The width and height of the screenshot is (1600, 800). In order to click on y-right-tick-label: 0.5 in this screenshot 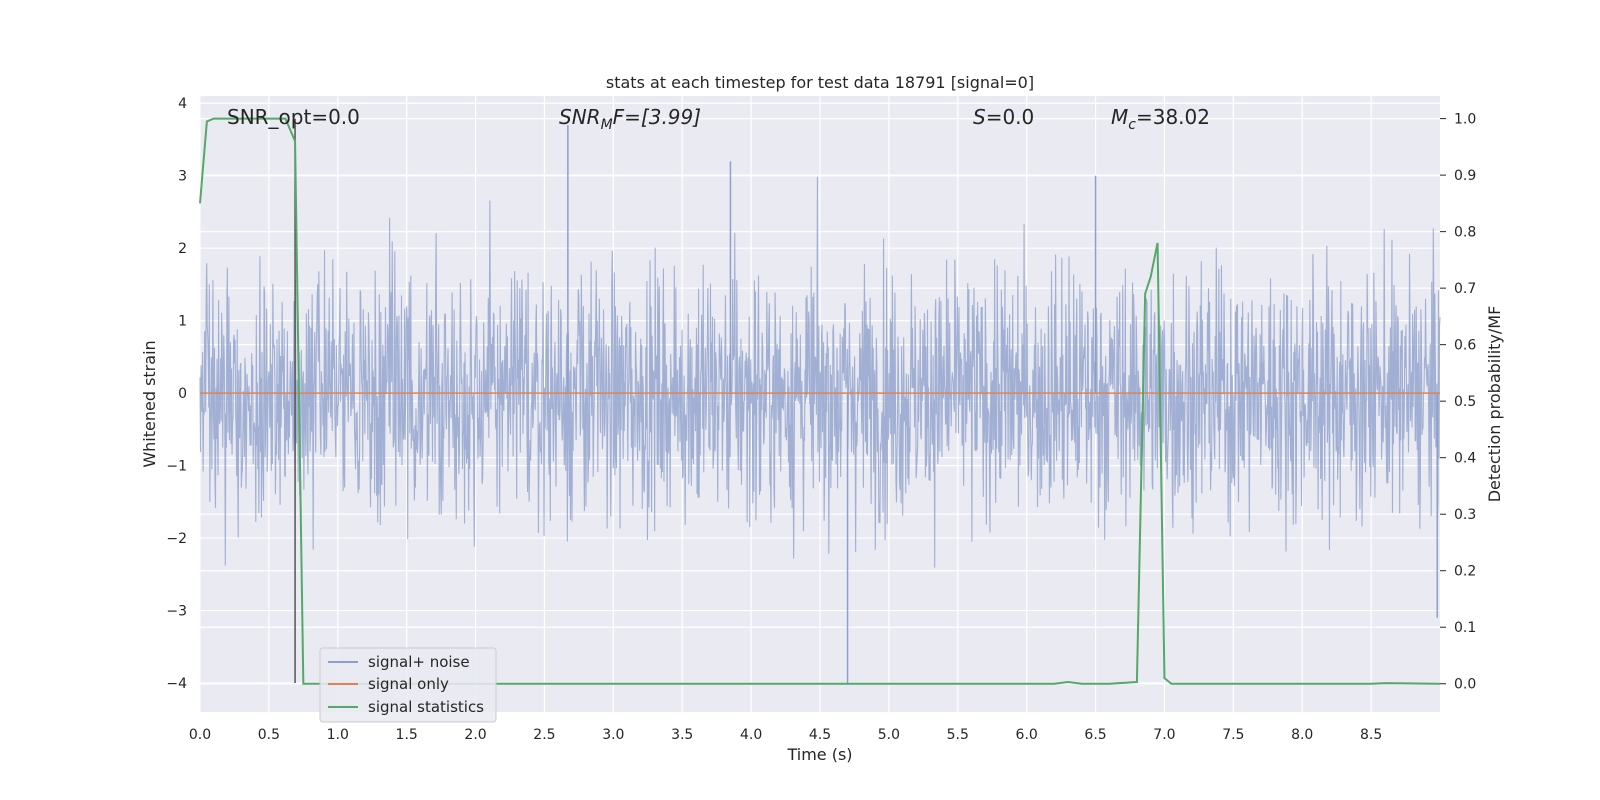, I will do `click(1465, 402)`.